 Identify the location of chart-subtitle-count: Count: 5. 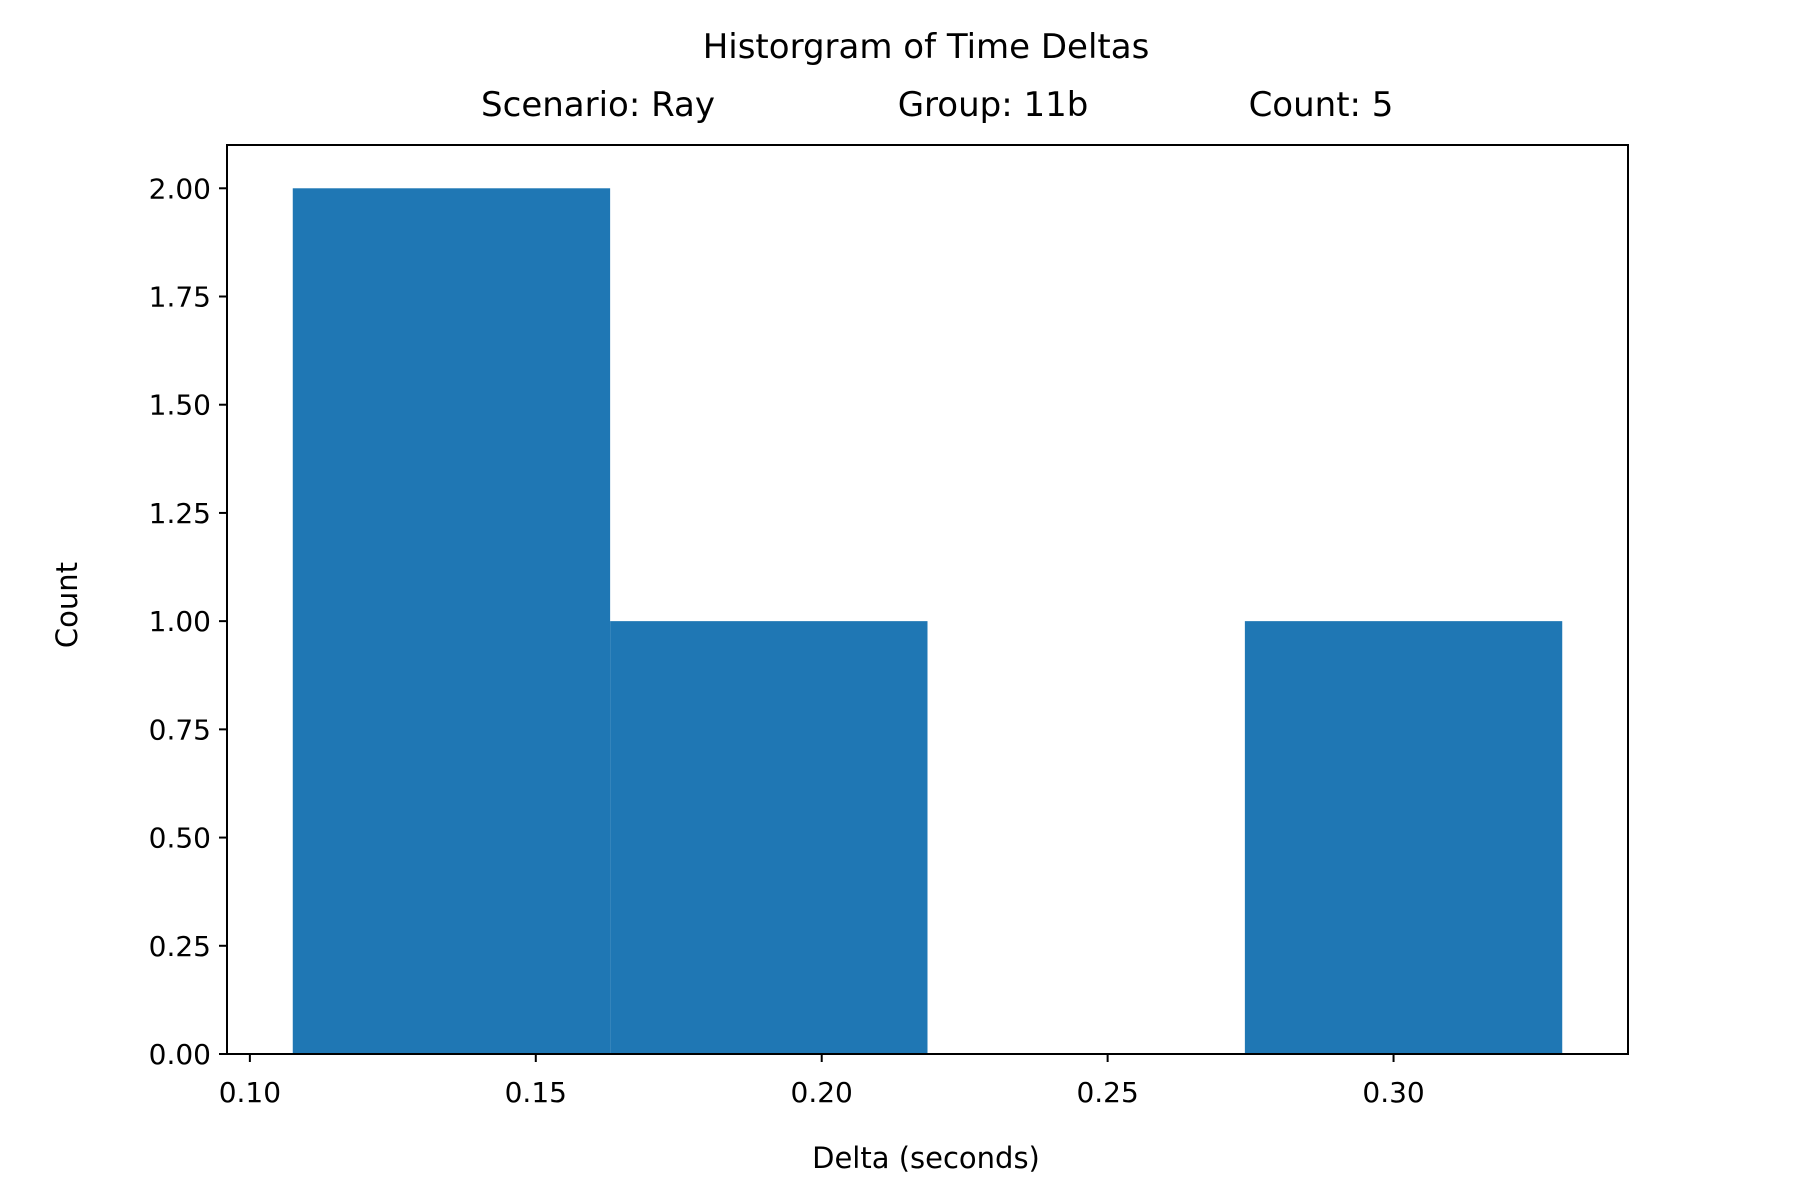
(1321, 105).